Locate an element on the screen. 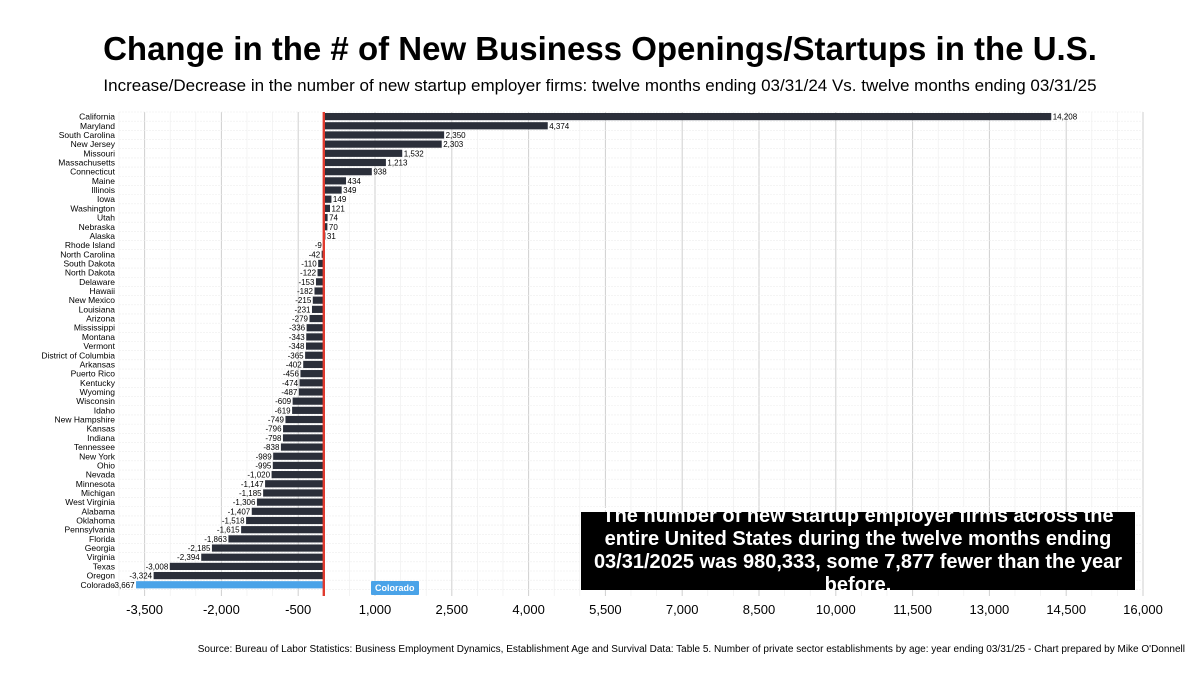 The width and height of the screenshot is (1200, 673). category-label: South Carolina is located at coordinates (87, 135).